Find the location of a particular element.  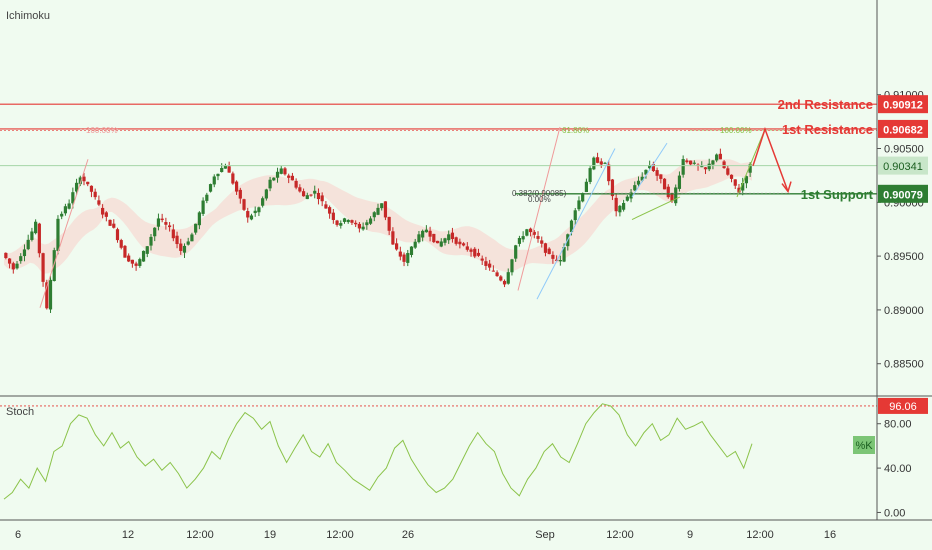

price-tick-label: 0.89500 is located at coordinates (904, 257).